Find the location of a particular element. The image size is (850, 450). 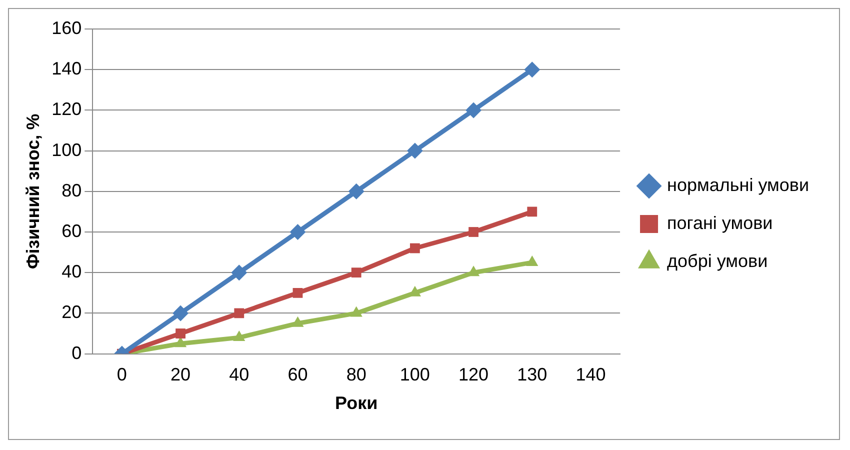

y-tick-label: 100 is located at coordinates (67, 150).